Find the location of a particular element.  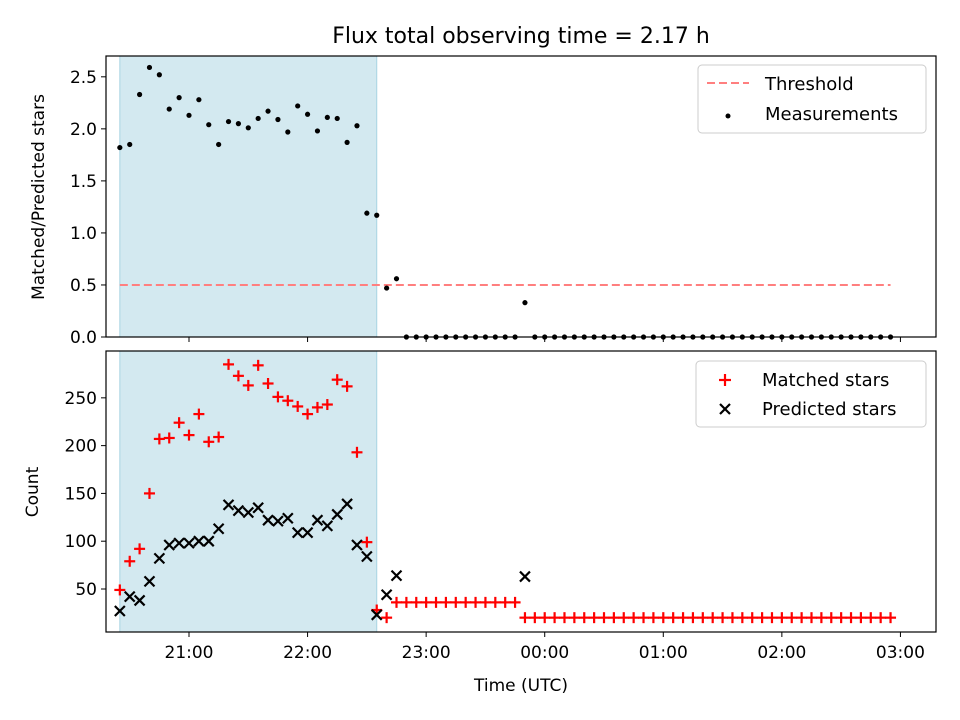

y-tick-label: 0.0 is located at coordinates (83, 338).